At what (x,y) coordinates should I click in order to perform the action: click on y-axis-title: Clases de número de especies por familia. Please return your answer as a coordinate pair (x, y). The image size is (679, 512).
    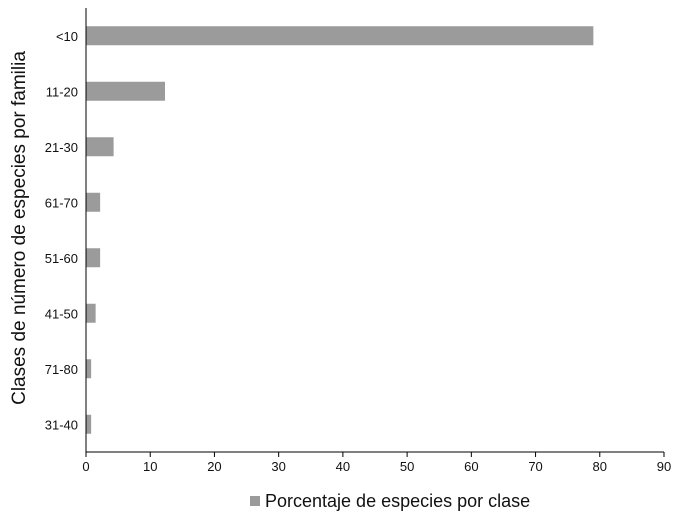
    Looking at the image, I should click on (19, 228).